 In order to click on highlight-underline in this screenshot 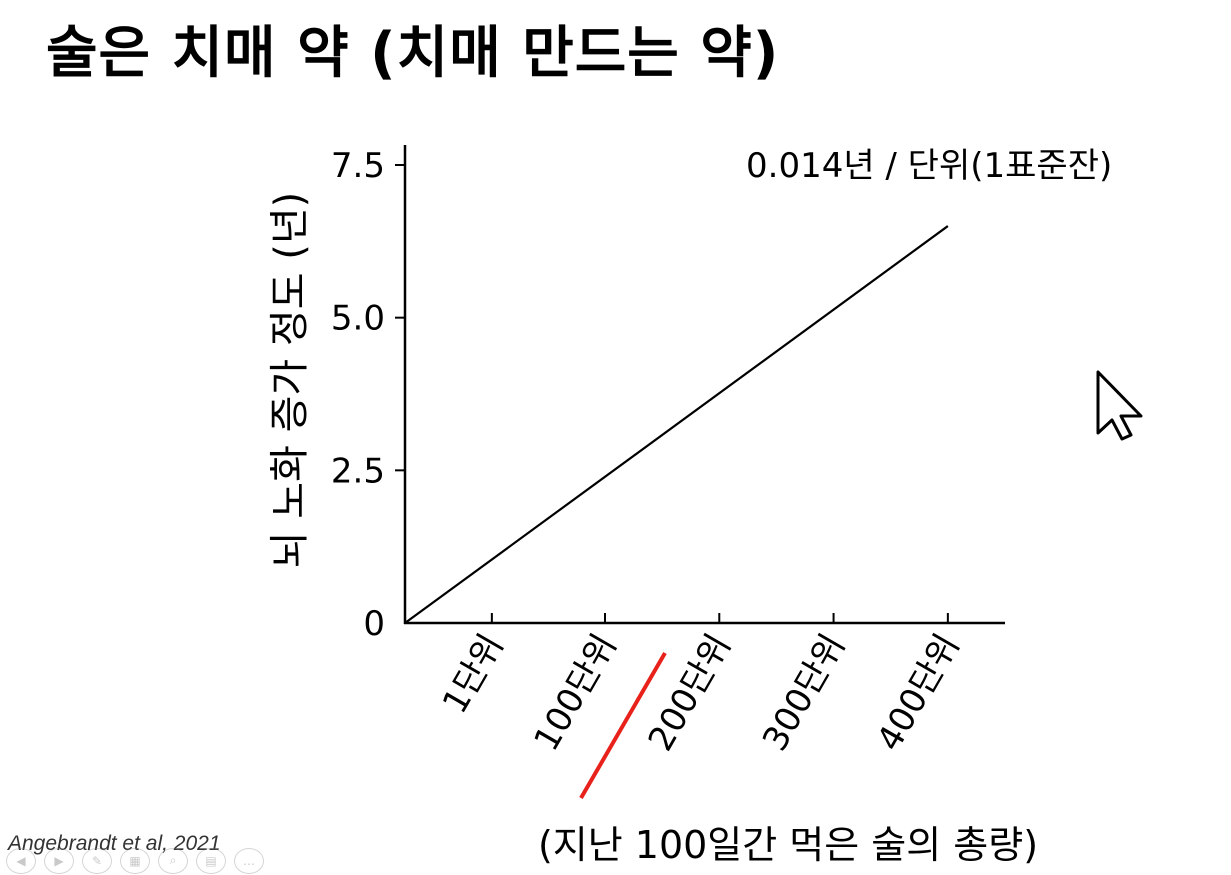, I will do `click(623, 725)`.